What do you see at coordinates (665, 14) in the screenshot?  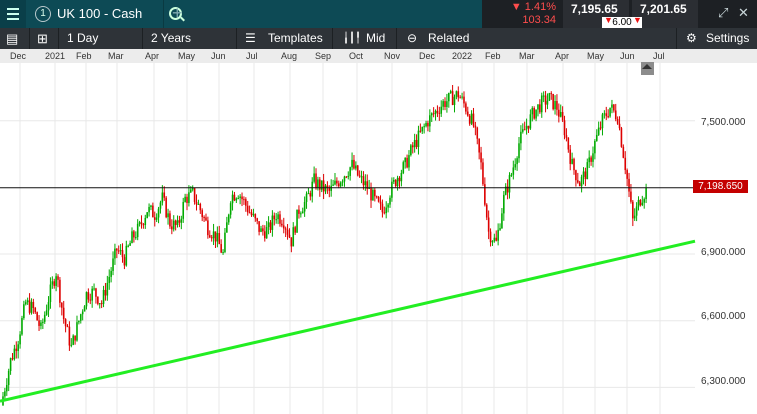 I see `buy-button` at bounding box center [665, 14].